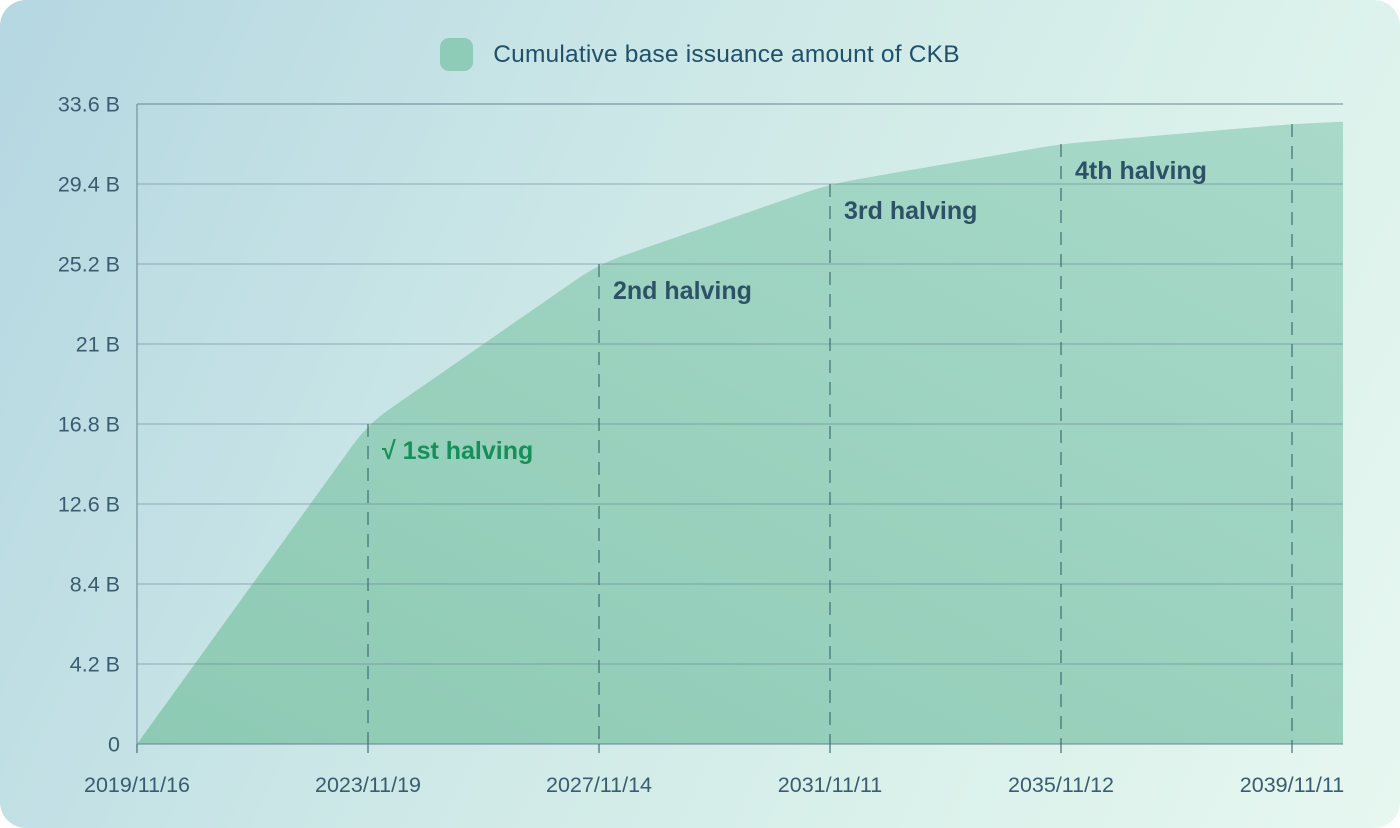  I want to click on y-axis-label: 33.6 B, so click(89, 105).